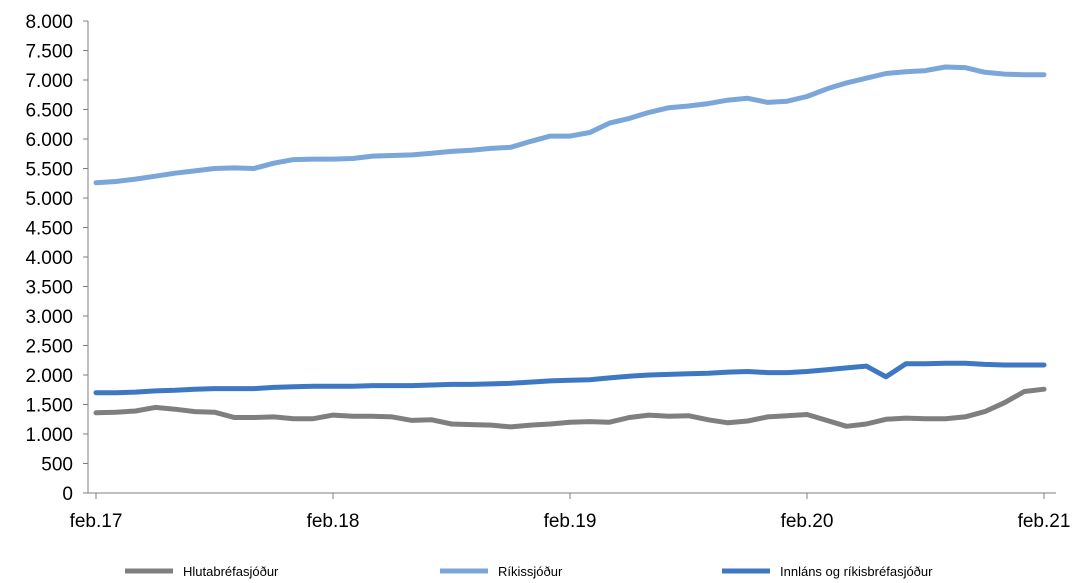 The image size is (1082, 583). I want to click on x-tick-label: feb.19, so click(570, 521).